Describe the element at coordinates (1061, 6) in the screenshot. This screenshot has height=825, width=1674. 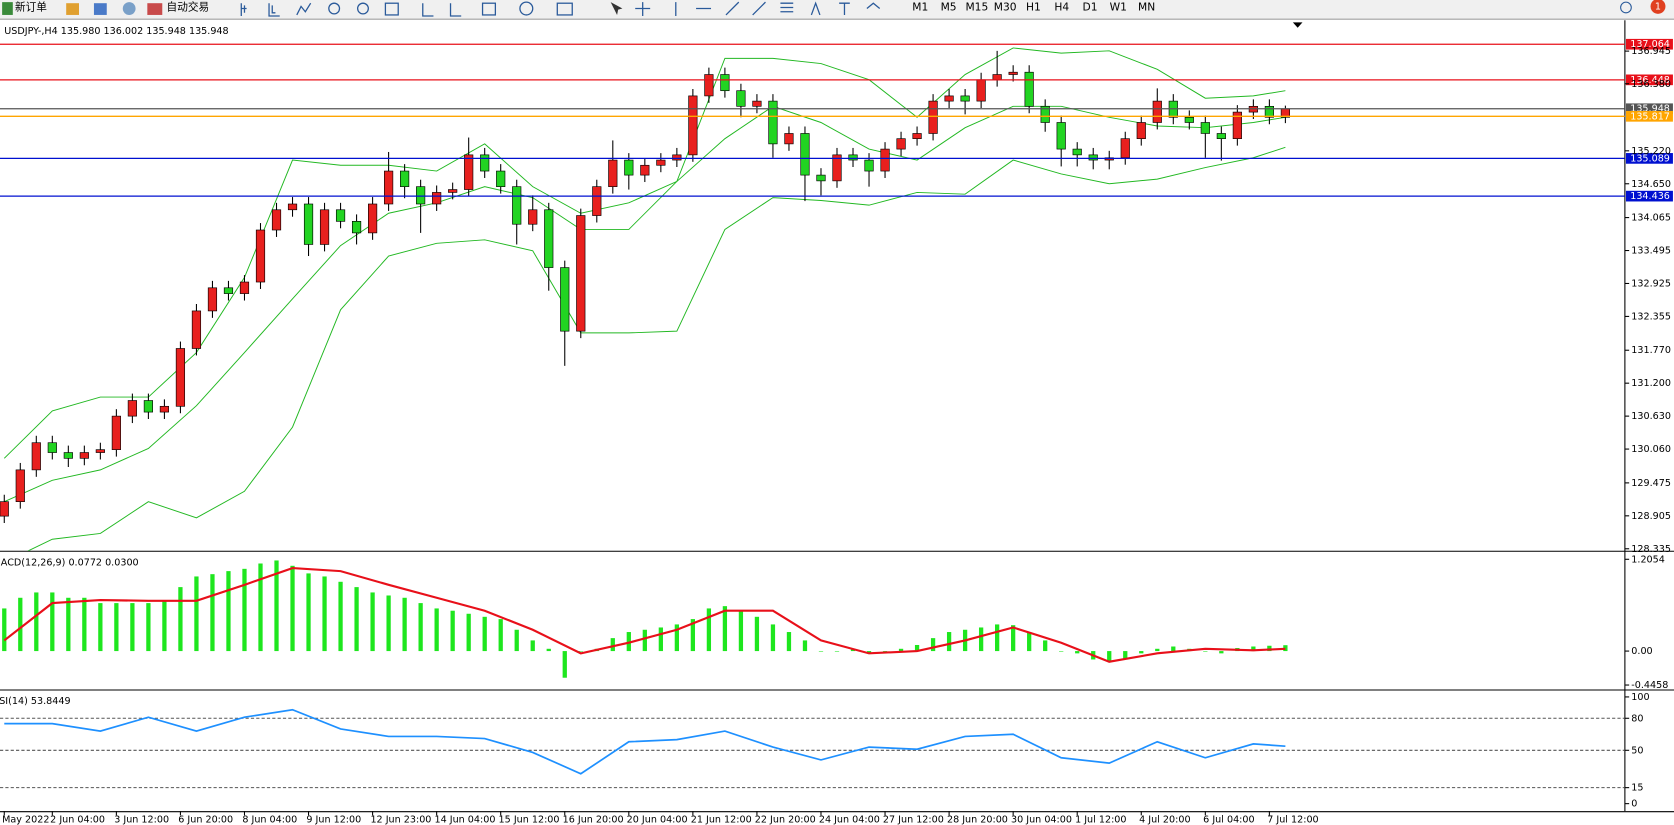
I see `timeframe-button: H4` at that location.